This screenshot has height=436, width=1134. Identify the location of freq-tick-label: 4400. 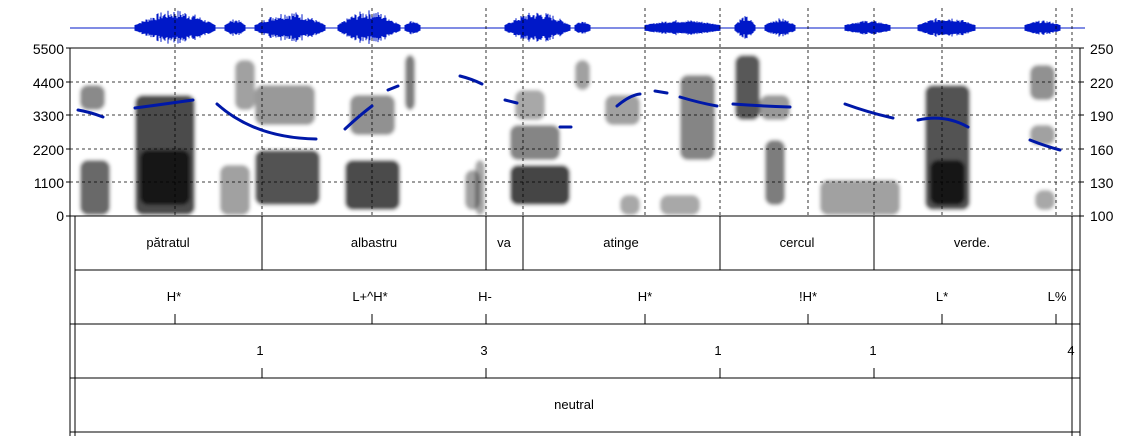
(48, 83).